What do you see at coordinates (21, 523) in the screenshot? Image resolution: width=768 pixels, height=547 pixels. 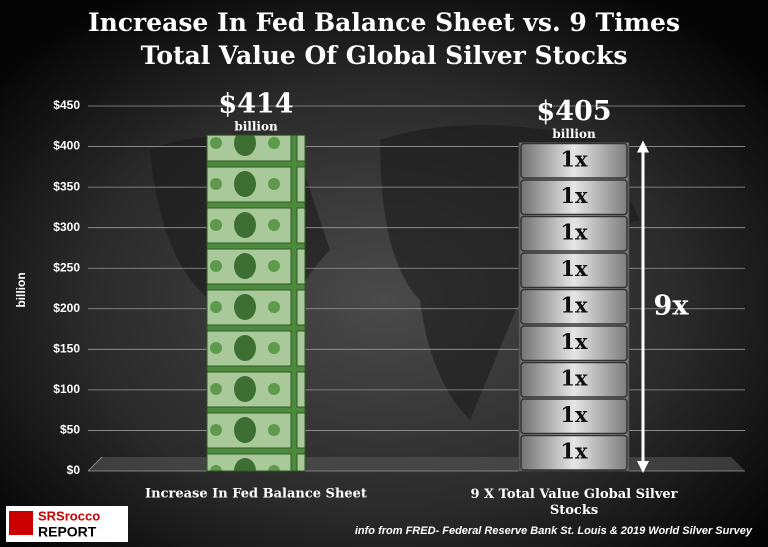 I see `logo-icon` at bounding box center [21, 523].